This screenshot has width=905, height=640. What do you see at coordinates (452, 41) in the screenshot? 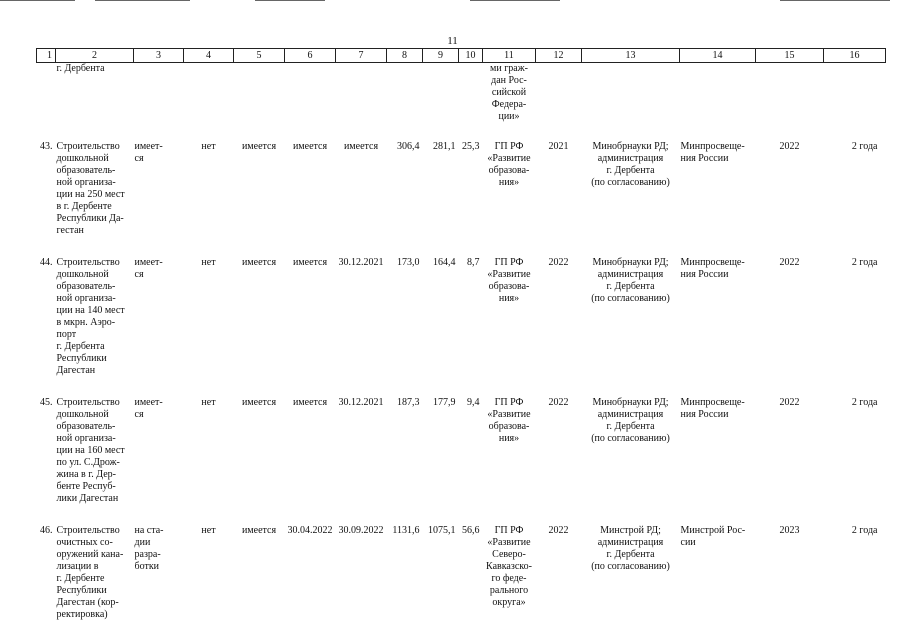
I see `page-number: 11` at bounding box center [452, 41].